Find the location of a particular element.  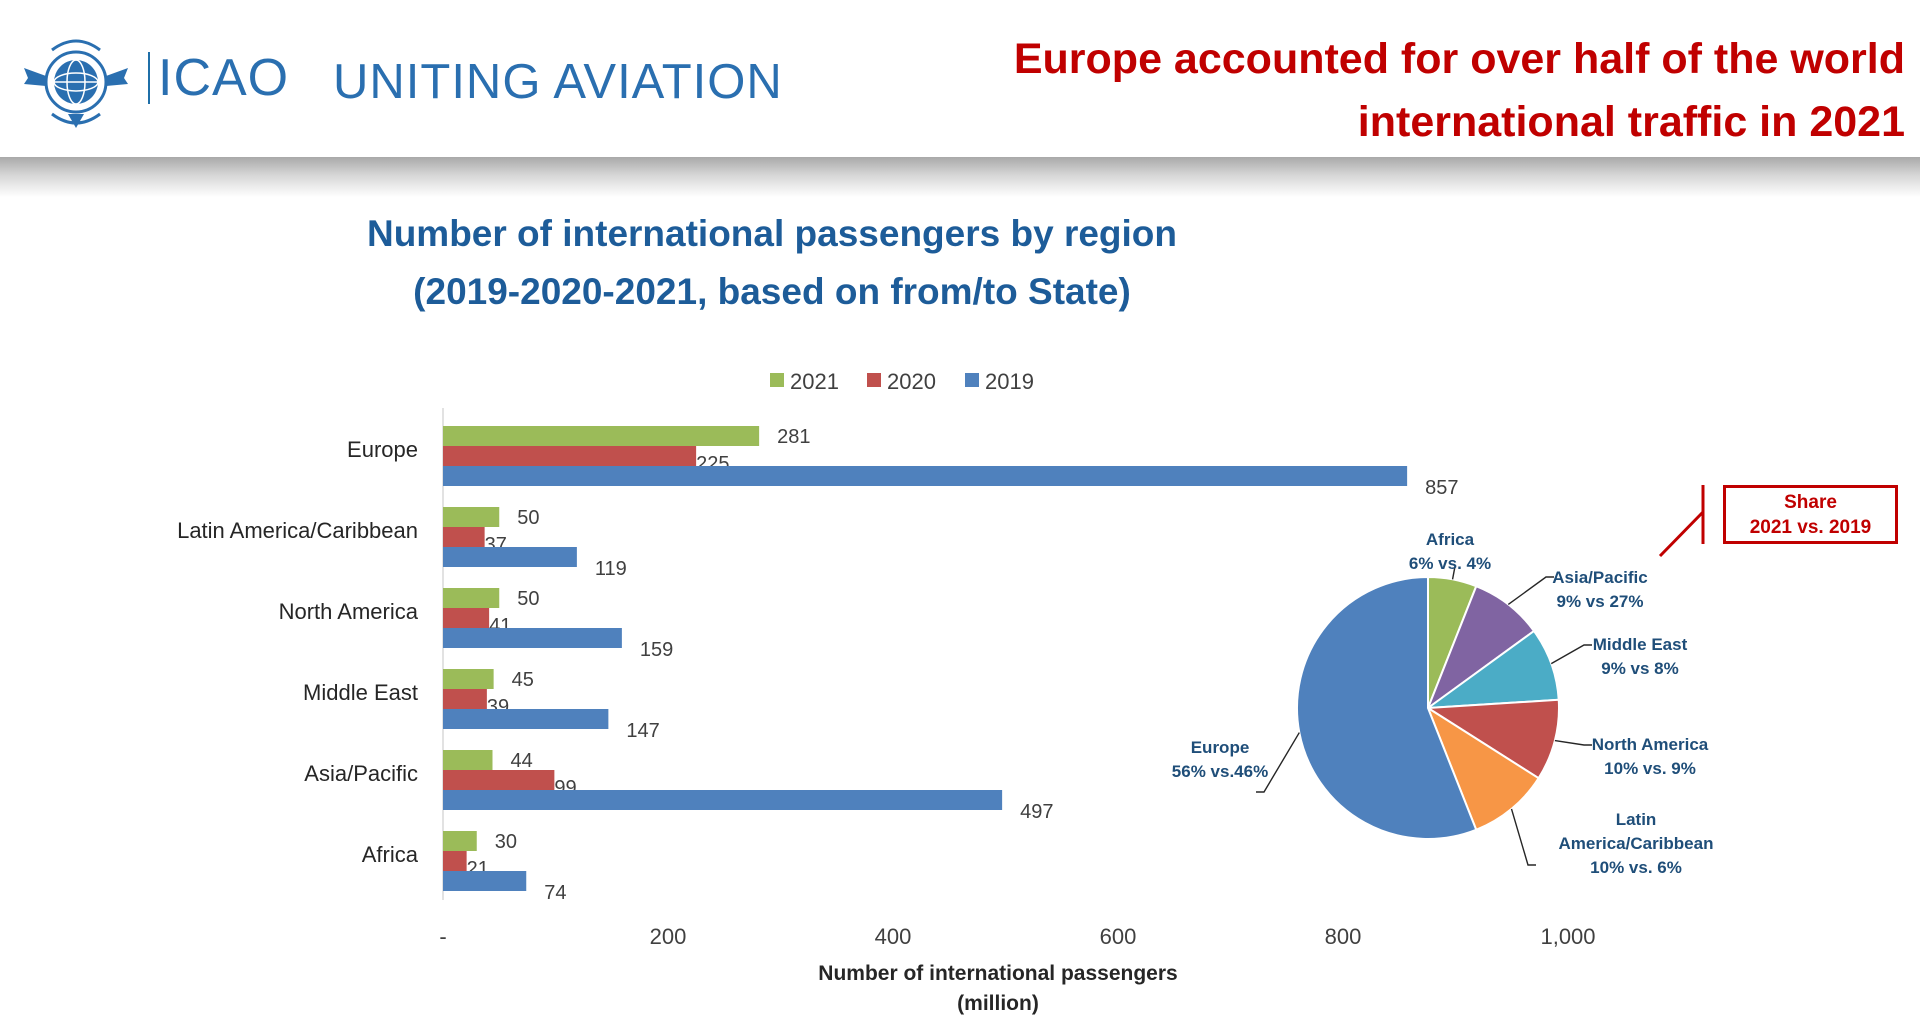

chart-title-line-2: (2019-2020-2021, based on from/to State) is located at coordinates (772, 291).